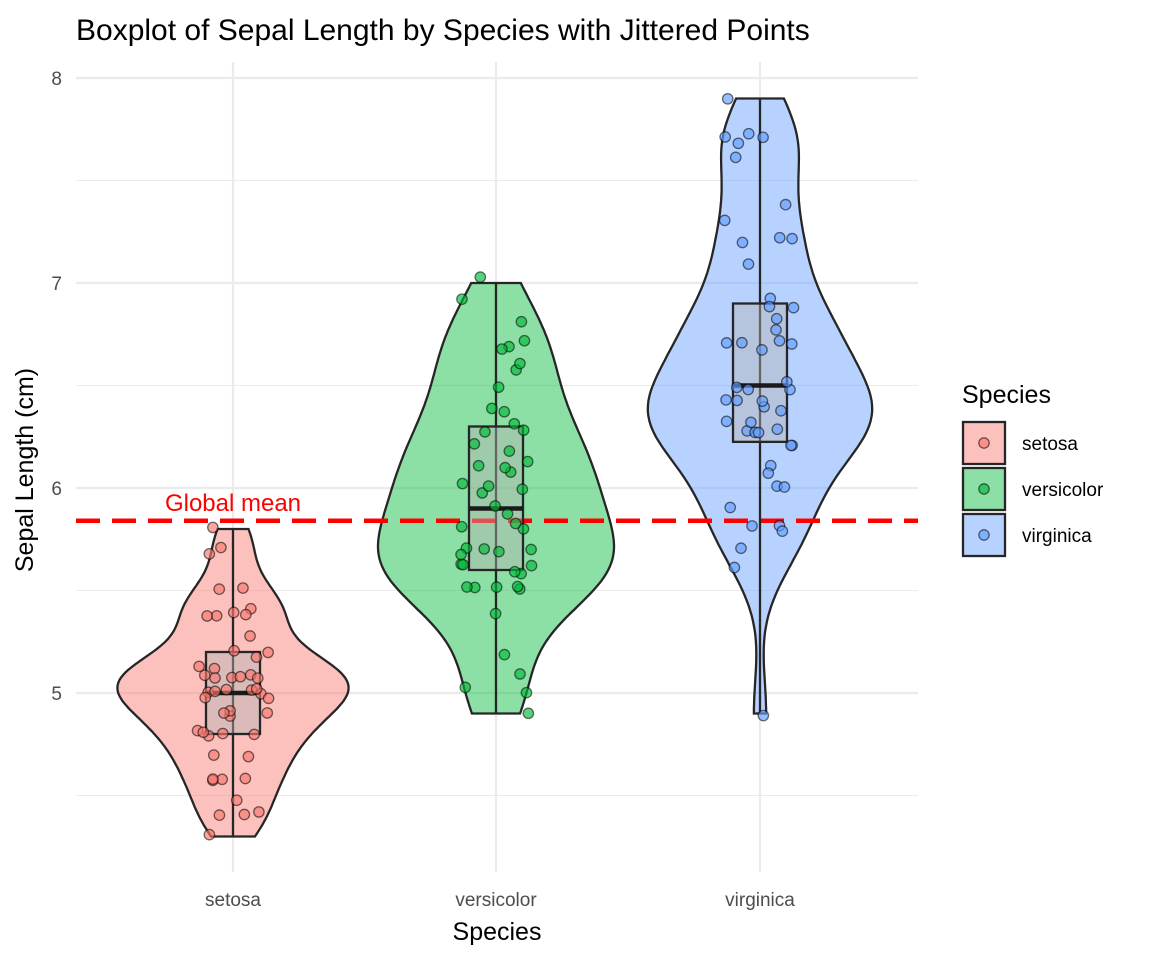 This screenshot has width=1152, height=960. Describe the element at coordinates (233, 900) in the screenshot. I see `x-tick-label: setosa` at that location.